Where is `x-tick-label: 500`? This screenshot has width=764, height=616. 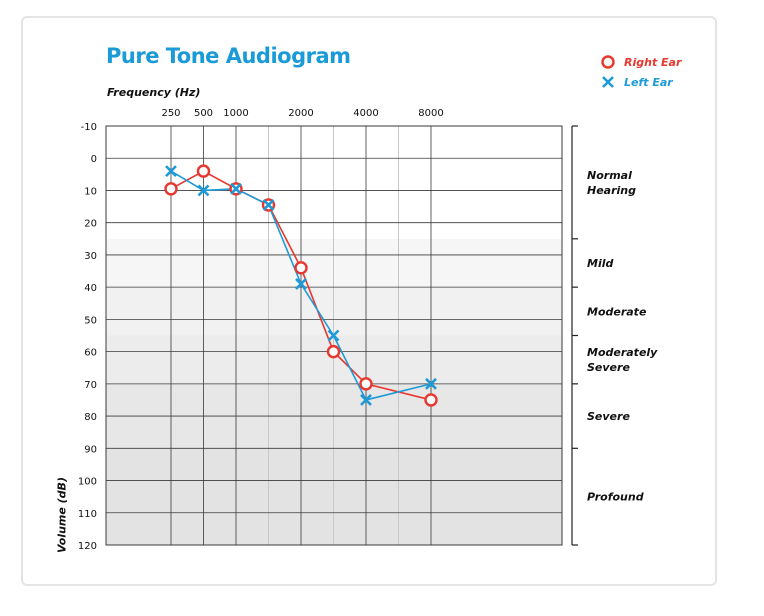 x-tick-label: 500 is located at coordinates (203, 113).